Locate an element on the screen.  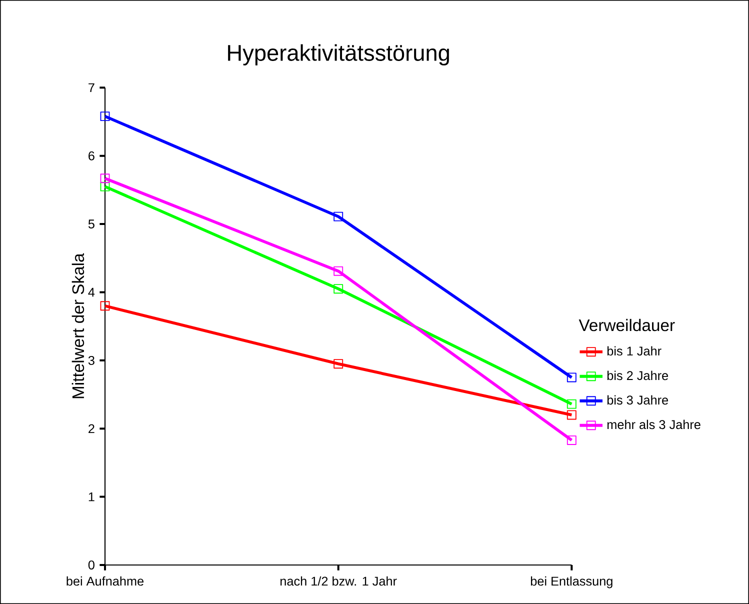
y-tick-label: 5 is located at coordinates (91, 224).